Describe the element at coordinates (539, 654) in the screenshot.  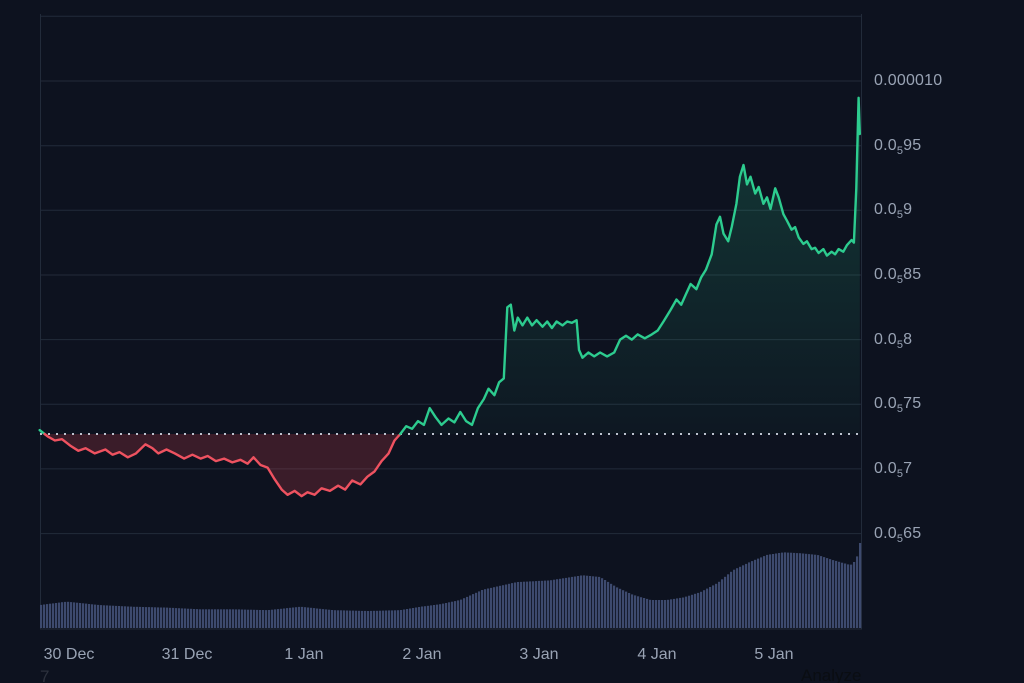
I see `x-axis-label: 3 Jan` at that location.